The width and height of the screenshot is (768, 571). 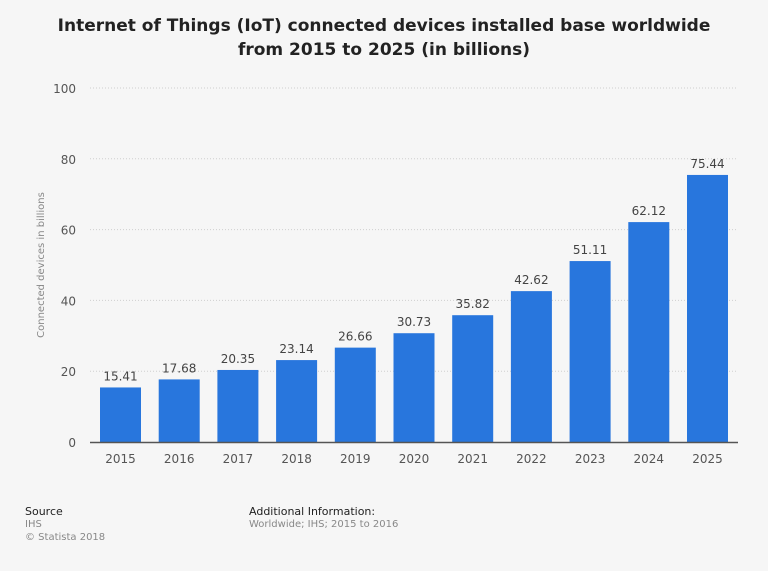 I want to click on bar-2019, so click(x=355, y=394).